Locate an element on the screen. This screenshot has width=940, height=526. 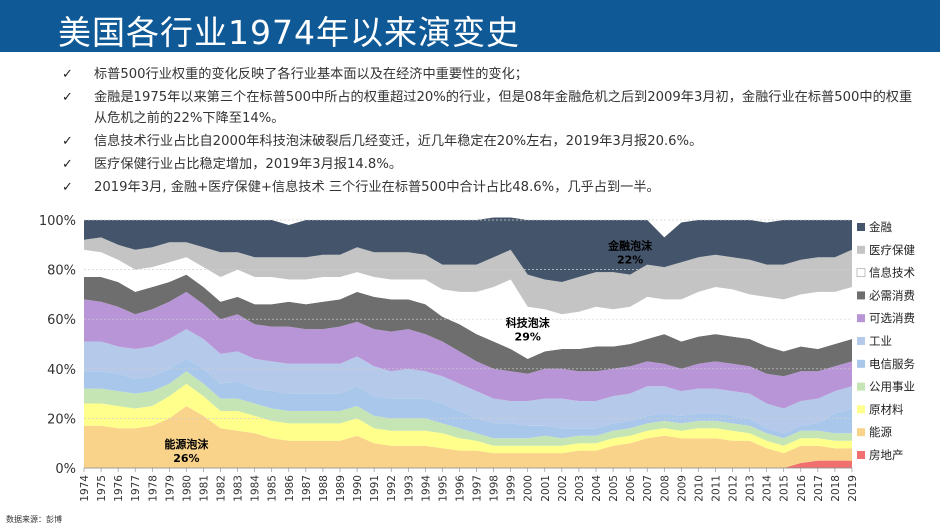
bullet-text: 医疗保健行业占比稳定增加，2019年3月报14.8%。 is located at coordinates (248, 164).